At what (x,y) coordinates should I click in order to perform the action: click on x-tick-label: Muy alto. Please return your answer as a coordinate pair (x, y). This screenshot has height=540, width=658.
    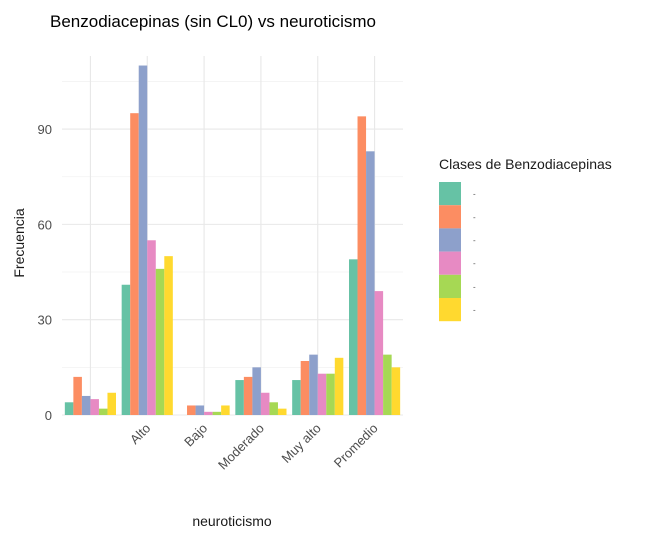
    Looking at the image, I should click on (301, 443).